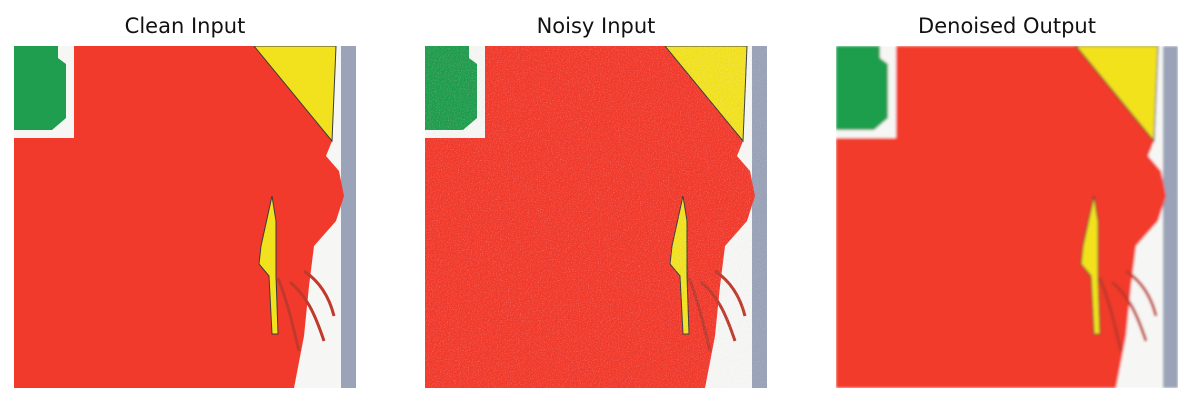  What do you see at coordinates (1007, 26) in the screenshot?
I see `panel-title: Denoised Output` at bounding box center [1007, 26].